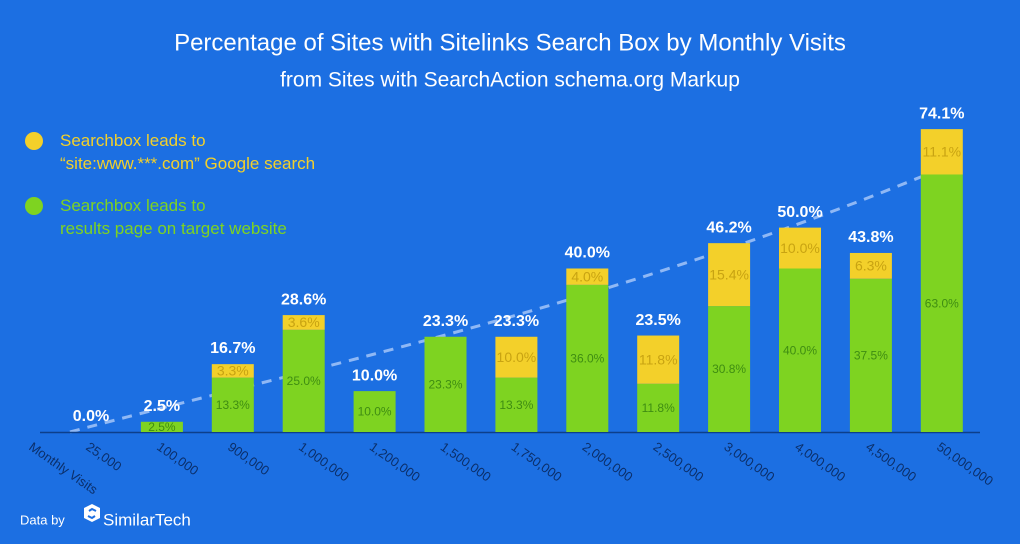 This screenshot has height=544, width=1020. I want to click on segment-label: 2.5%, so click(162, 427).